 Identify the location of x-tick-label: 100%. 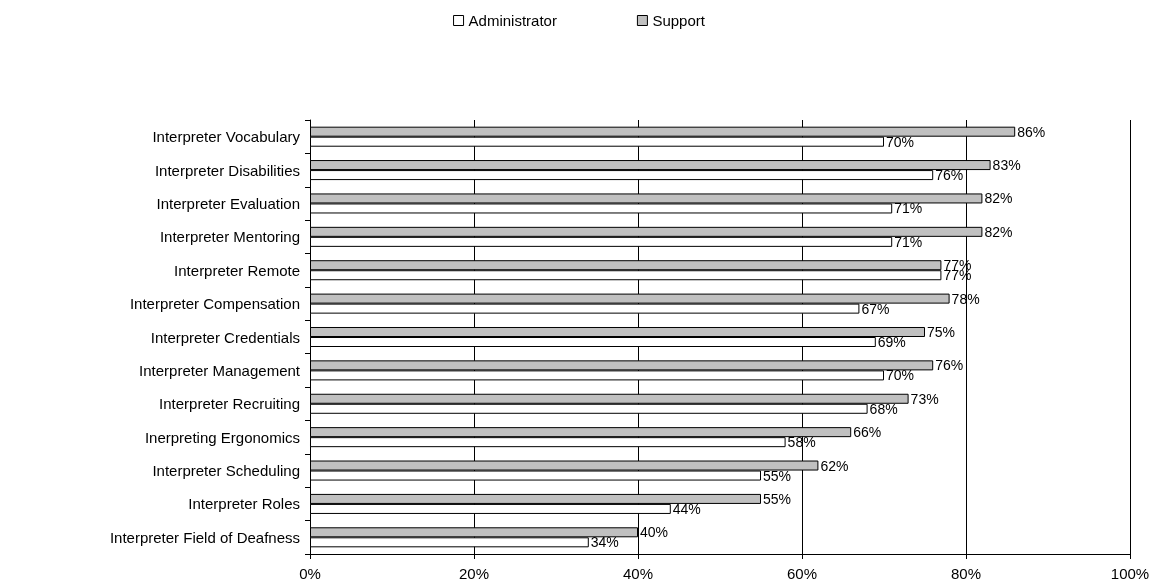
(1130, 573).